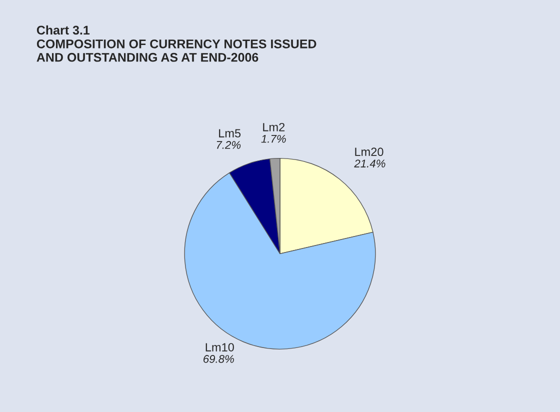 This screenshot has width=560, height=412. I want to click on slice-label: Lm5, so click(230, 133).